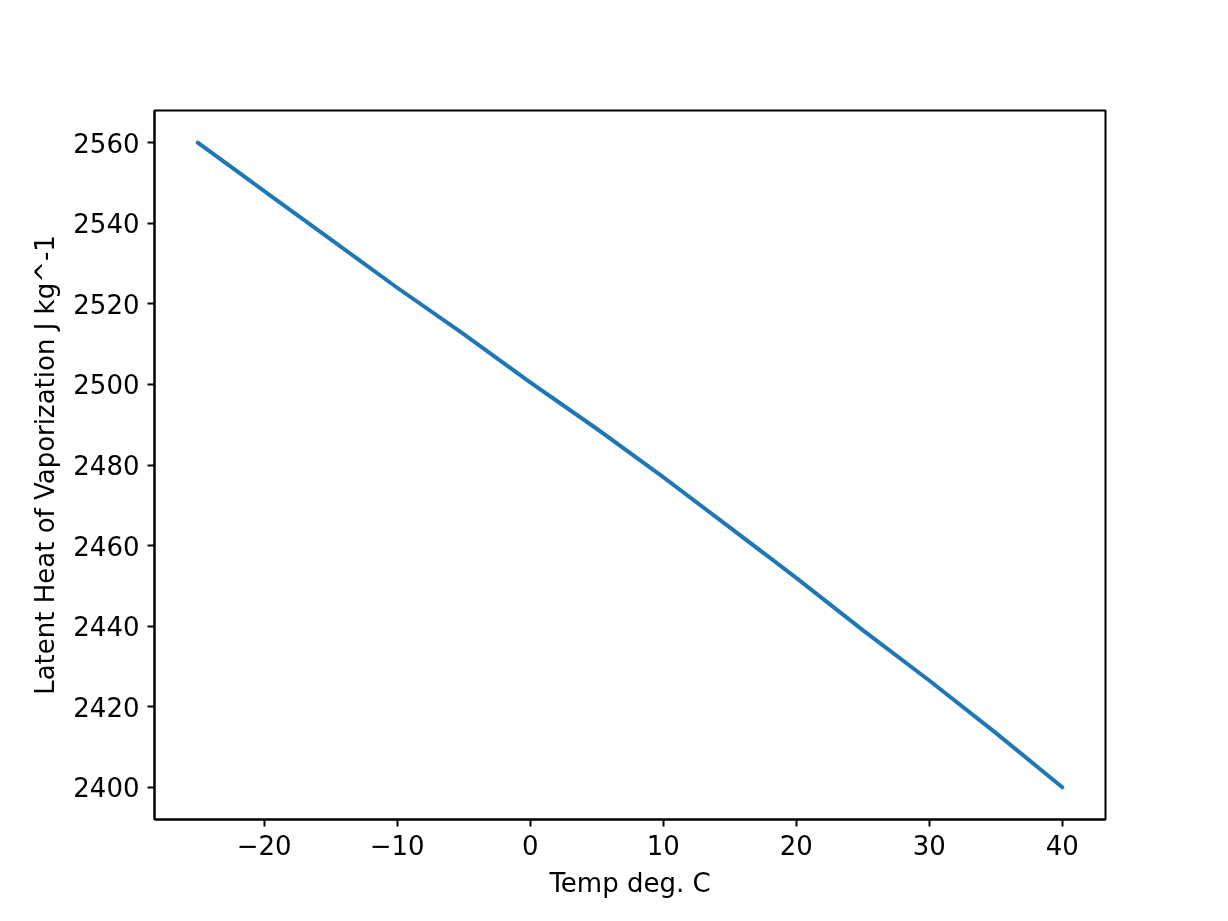  Describe the element at coordinates (106, 627) in the screenshot. I see `y-tick-label: 2440` at that location.